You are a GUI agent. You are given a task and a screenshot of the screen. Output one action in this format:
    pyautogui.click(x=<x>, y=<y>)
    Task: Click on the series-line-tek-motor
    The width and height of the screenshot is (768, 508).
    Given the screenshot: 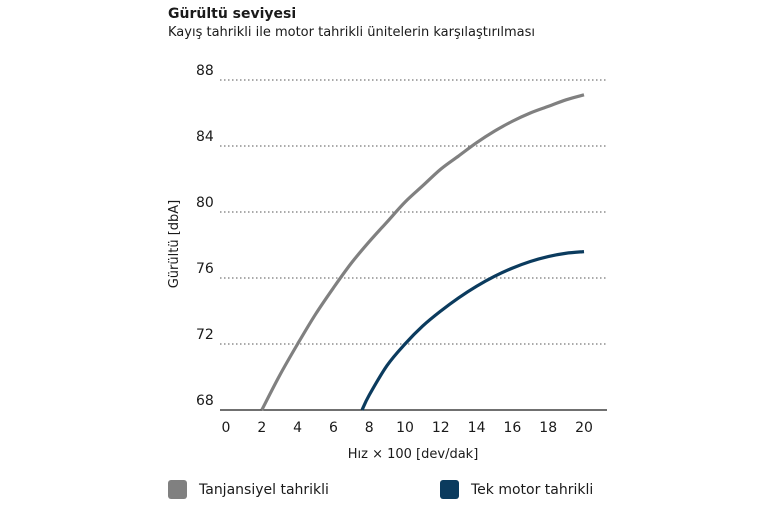 What is the action you would take?
    pyautogui.click(x=472, y=330)
    